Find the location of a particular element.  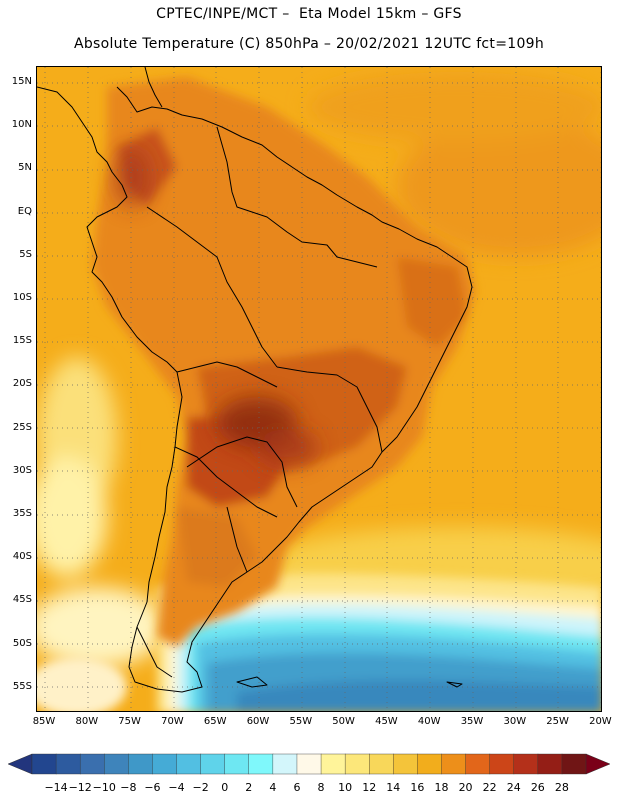

colorbar-label: 8 is located at coordinates (321, 787).